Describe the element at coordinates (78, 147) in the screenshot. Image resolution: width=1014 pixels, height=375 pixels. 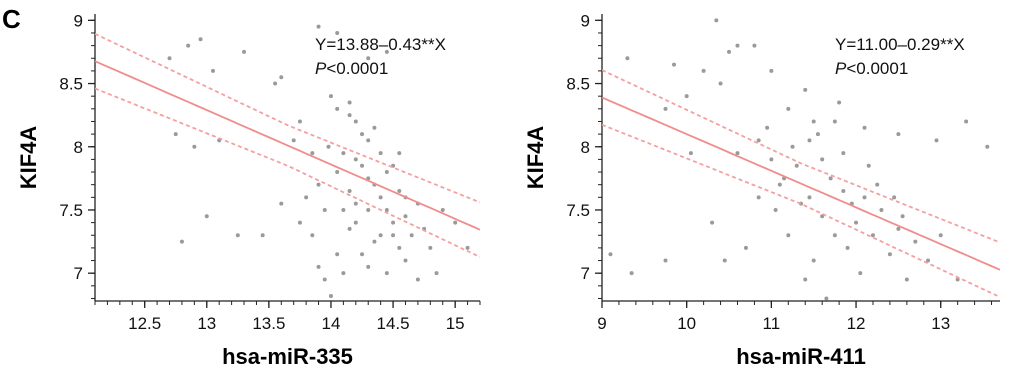
I see `y-tick-label: 8` at that location.